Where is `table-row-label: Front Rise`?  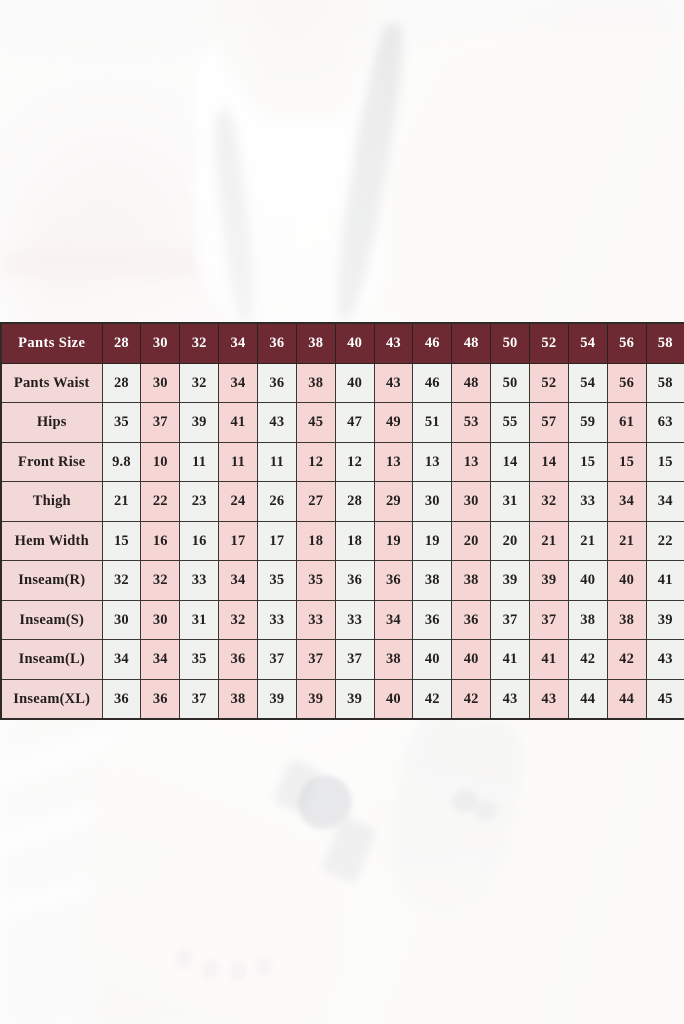
table-row-label: Front Rise is located at coordinates (51, 461).